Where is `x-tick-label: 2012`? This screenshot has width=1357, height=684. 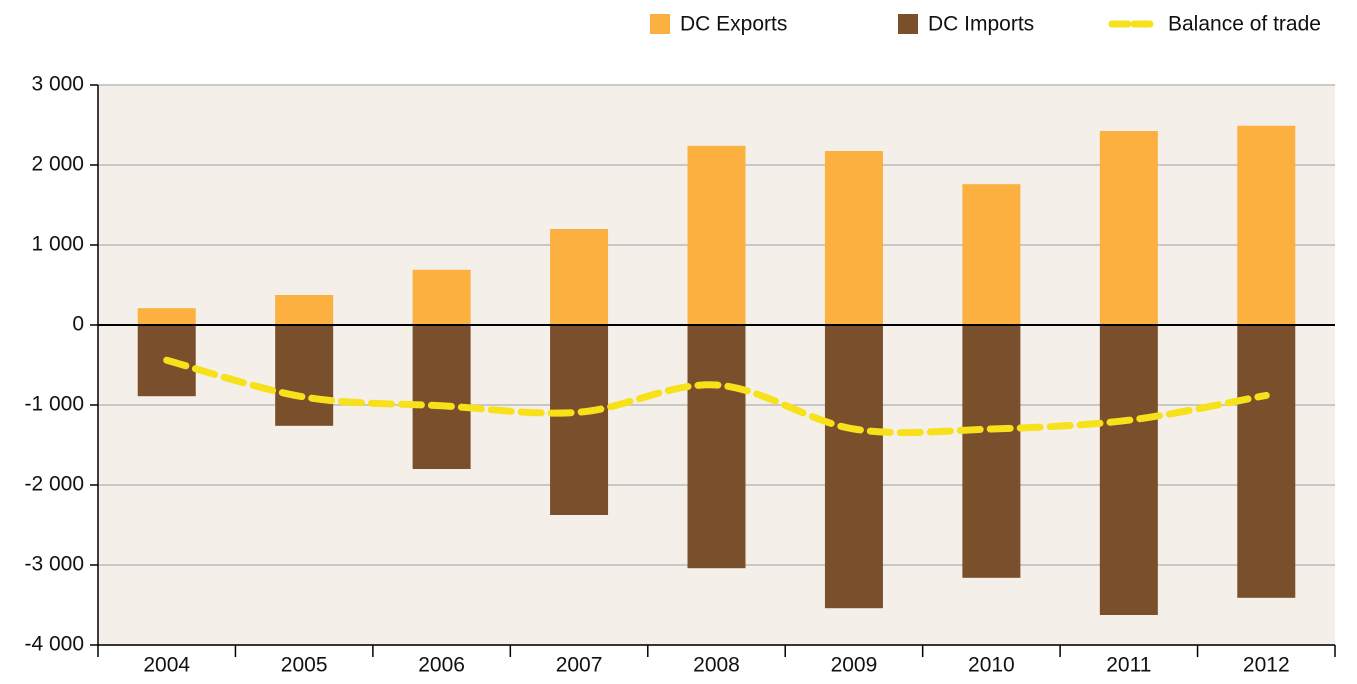 x-tick-label: 2012 is located at coordinates (1266, 665).